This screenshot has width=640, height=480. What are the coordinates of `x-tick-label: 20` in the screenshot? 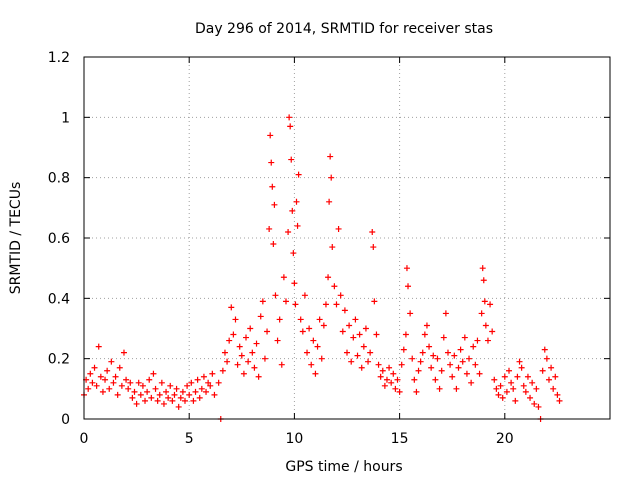 It's located at (505, 439).